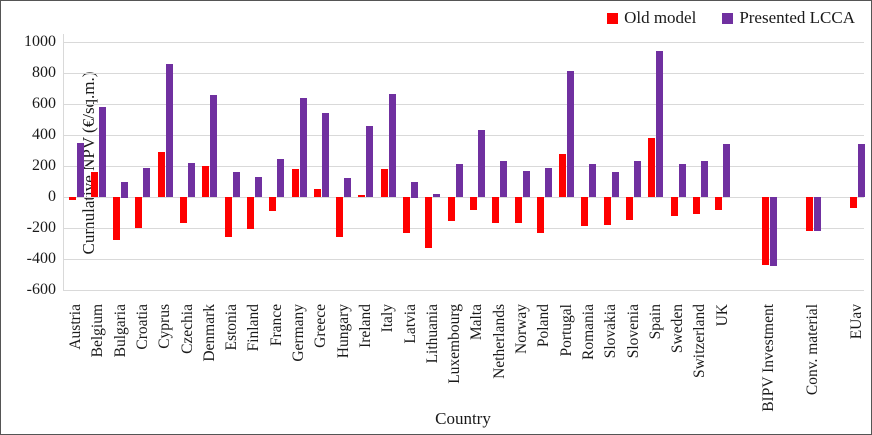 The height and width of the screenshot is (435, 872). What do you see at coordinates (521, 329) in the screenshot?
I see `x-tick-label: Norway` at bounding box center [521, 329].